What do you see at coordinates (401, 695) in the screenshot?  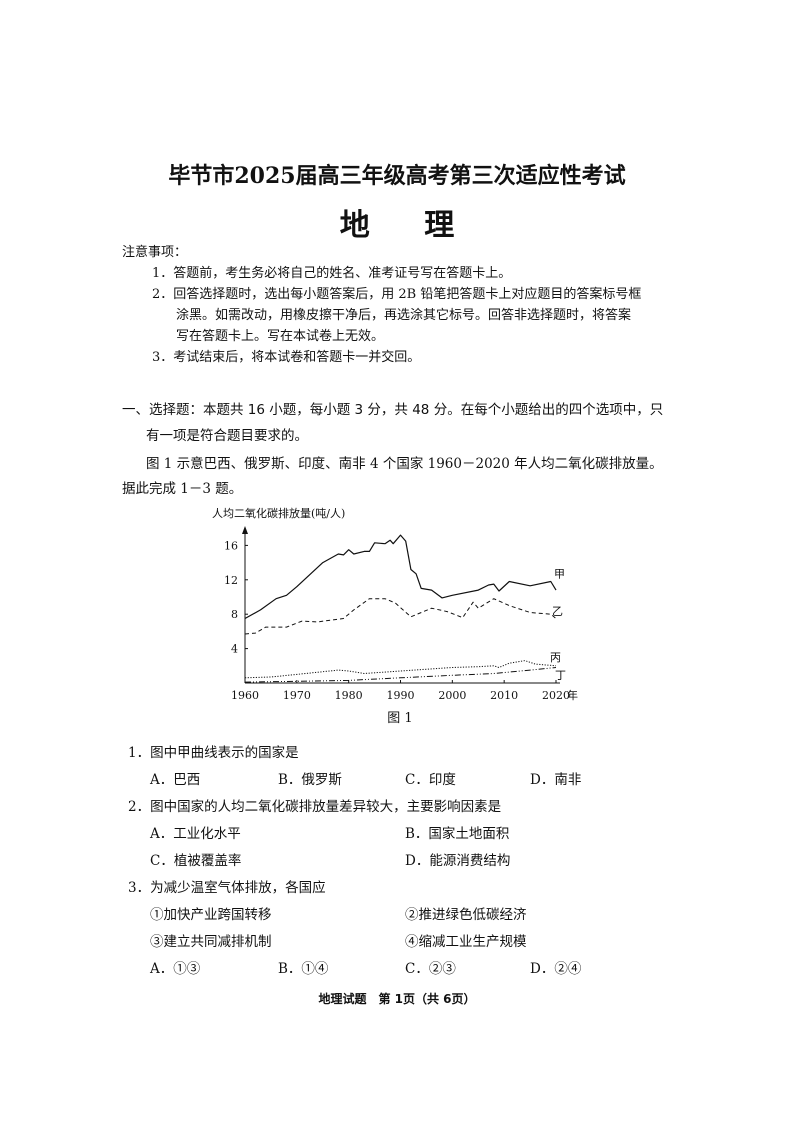 I see `x-tick-label: 1990` at bounding box center [401, 695].